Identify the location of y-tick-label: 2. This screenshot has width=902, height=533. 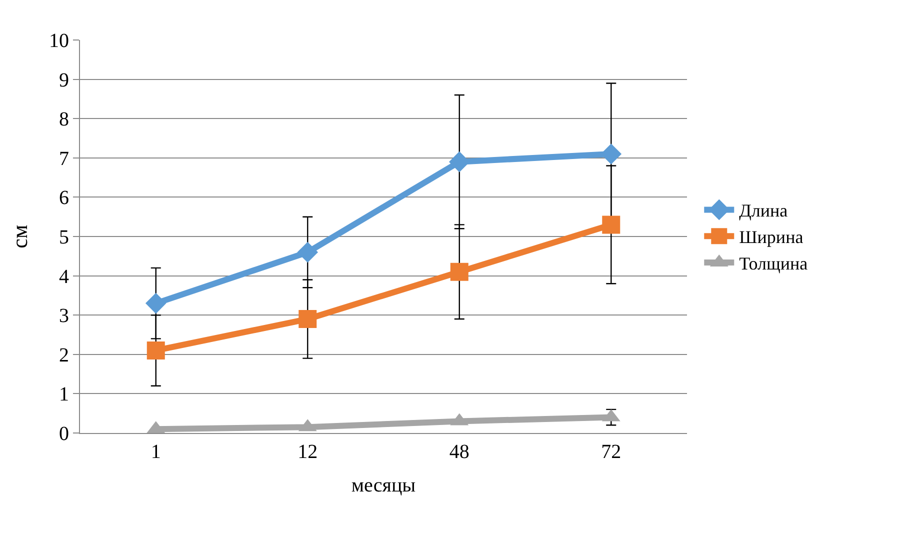
(64, 355).